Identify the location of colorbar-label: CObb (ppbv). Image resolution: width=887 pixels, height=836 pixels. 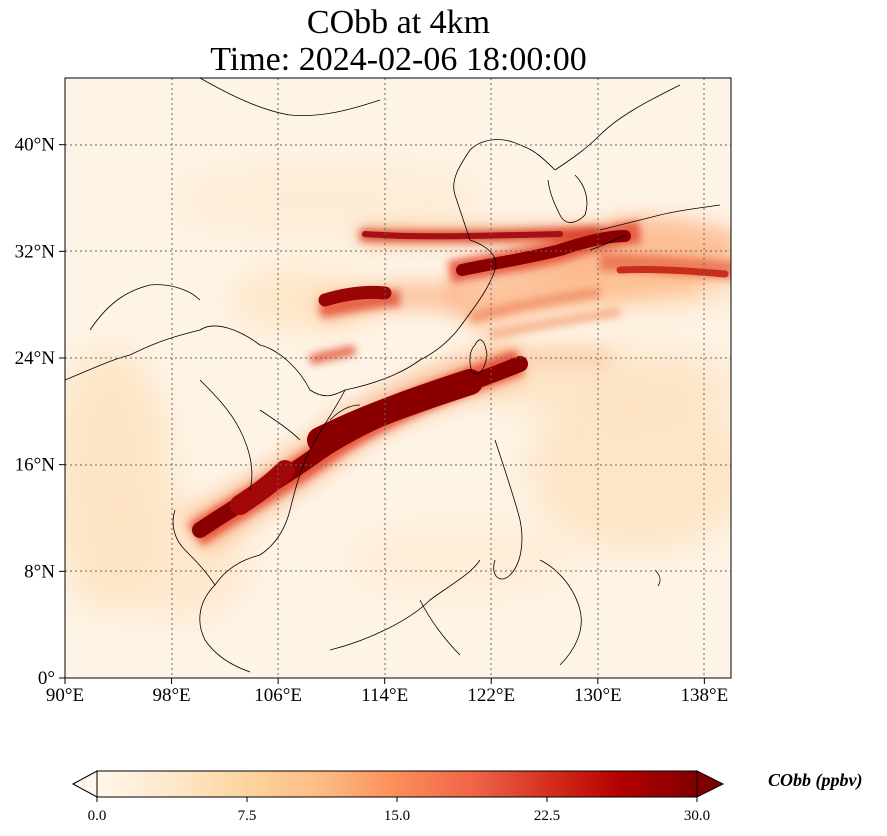
(815, 780).